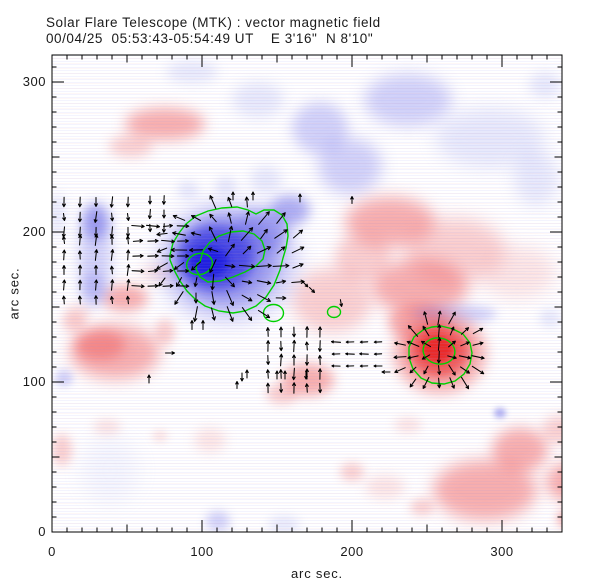  Describe the element at coordinates (202, 551) in the screenshot. I see `x-tick-label: 100` at that location.